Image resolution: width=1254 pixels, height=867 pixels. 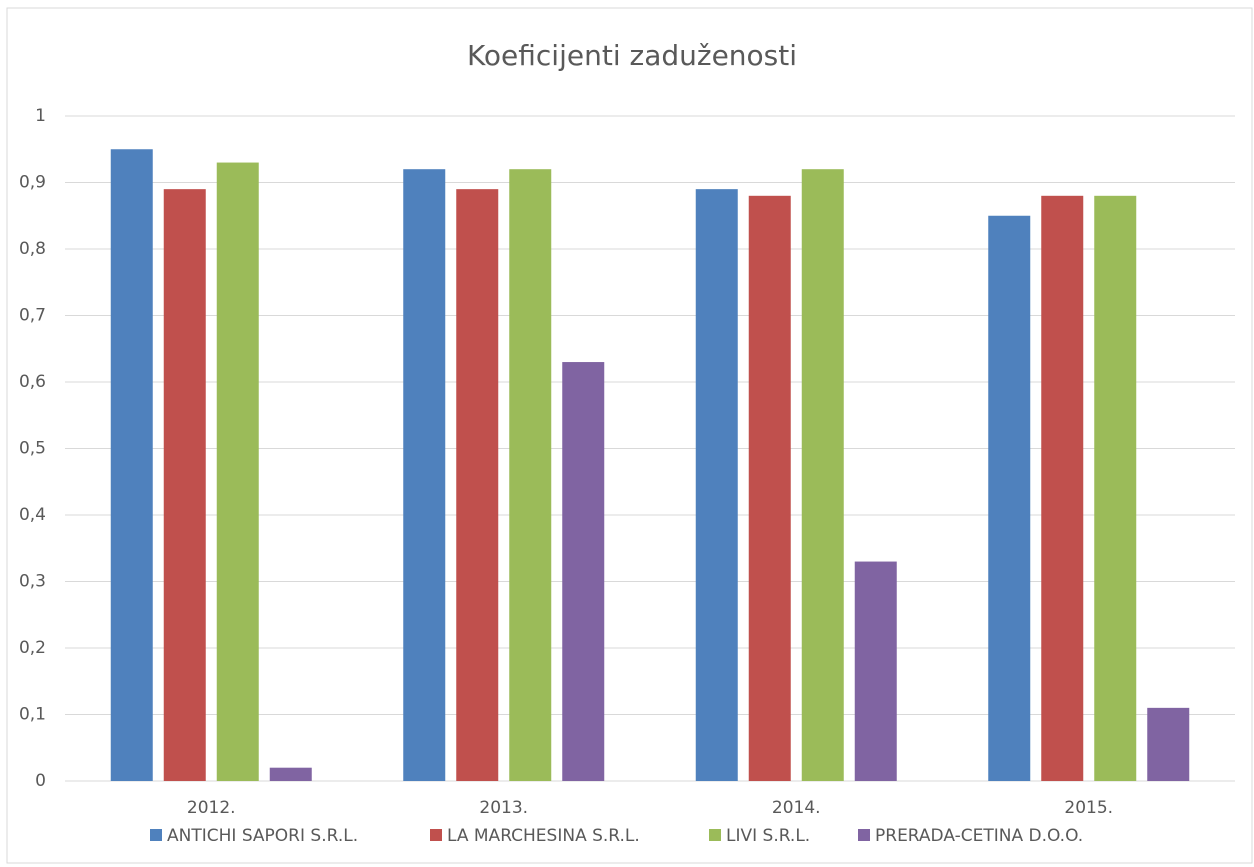 What do you see at coordinates (32, 515) in the screenshot?
I see `y-tick-label: 0,4` at bounding box center [32, 515].